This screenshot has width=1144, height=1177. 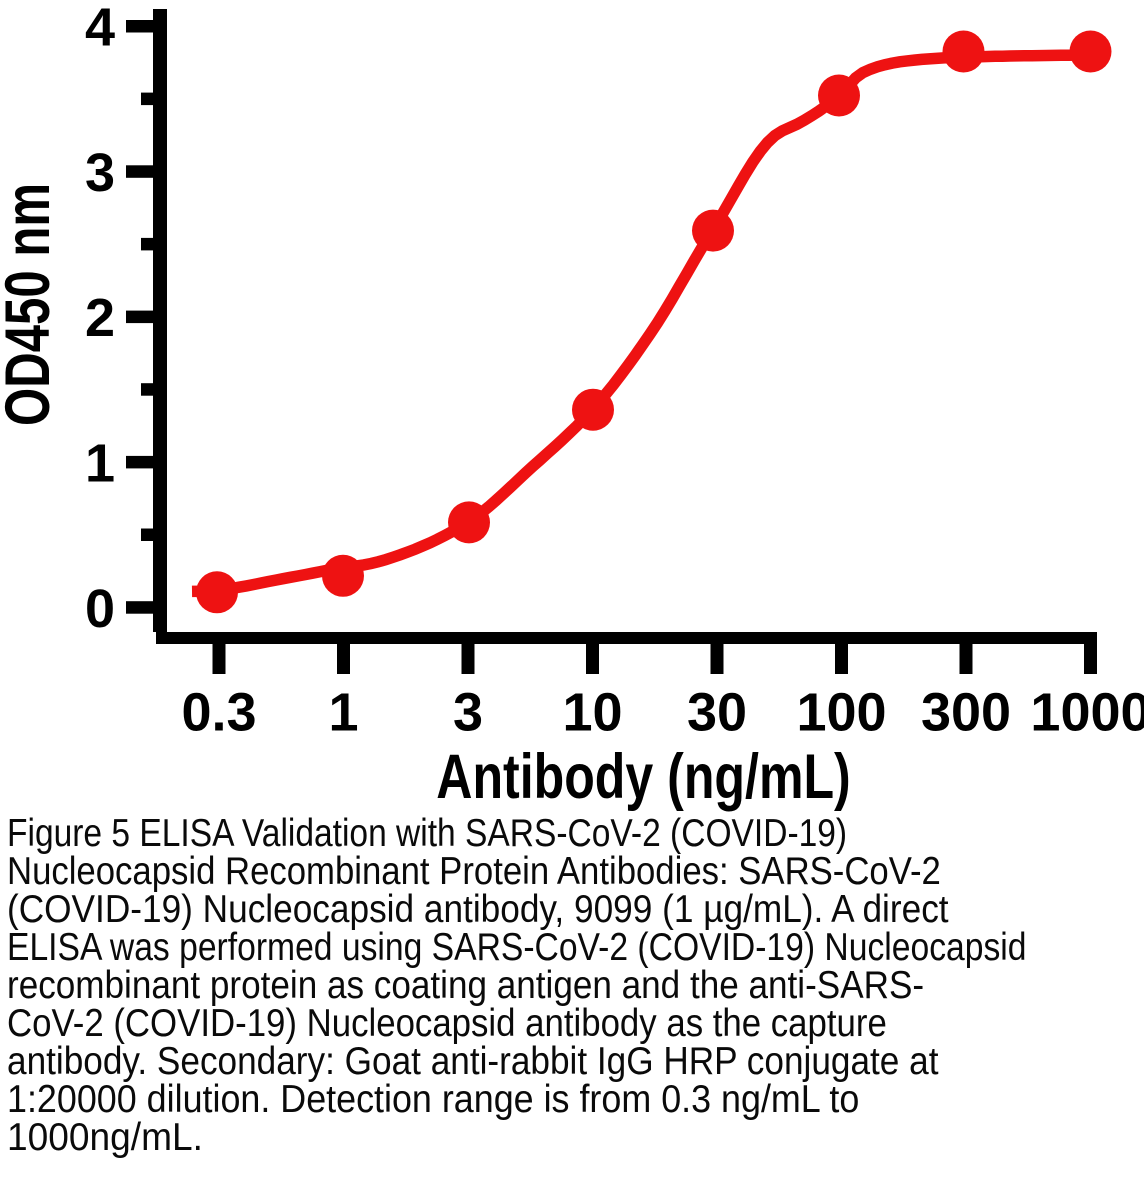 I want to click on svg-text: Antibody (ng/mL), so click(x=643, y=777).